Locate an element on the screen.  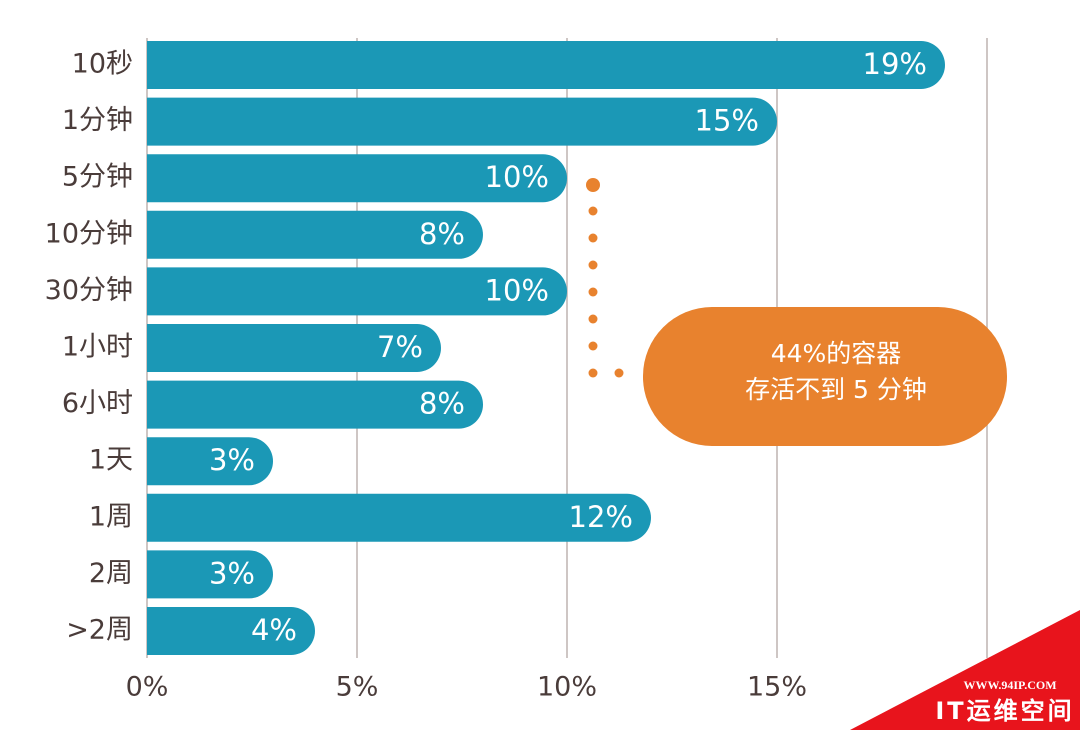
annotation-text: 44%的容器 is located at coordinates (836, 353).